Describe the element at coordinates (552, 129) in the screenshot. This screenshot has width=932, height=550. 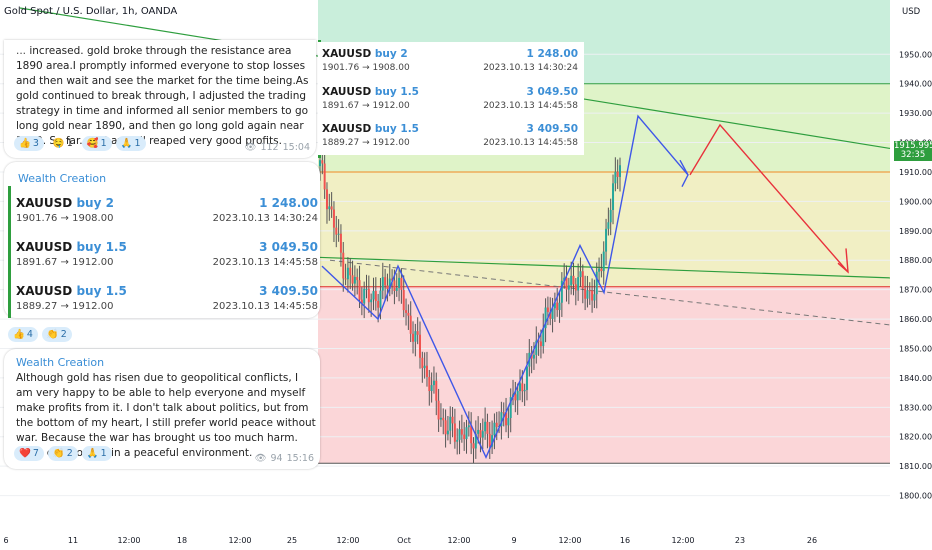
I see `trade-amount: 3 409.50` at that location.